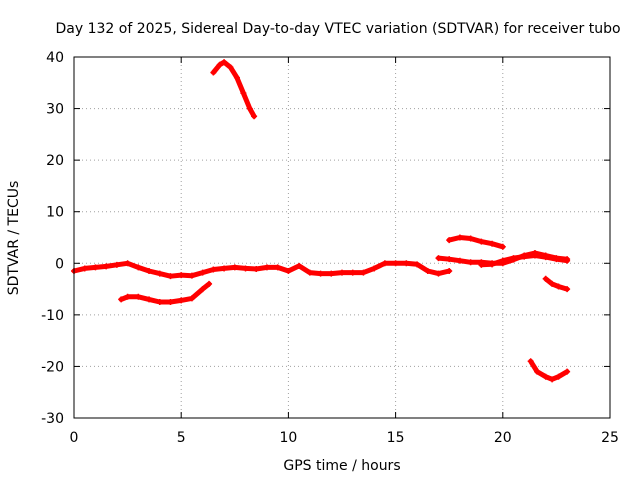 The height and width of the screenshot is (480, 640). What do you see at coordinates (55, 161) in the screenshot?
I see `y-tick-label: 20` at bounding box center [55, 161].